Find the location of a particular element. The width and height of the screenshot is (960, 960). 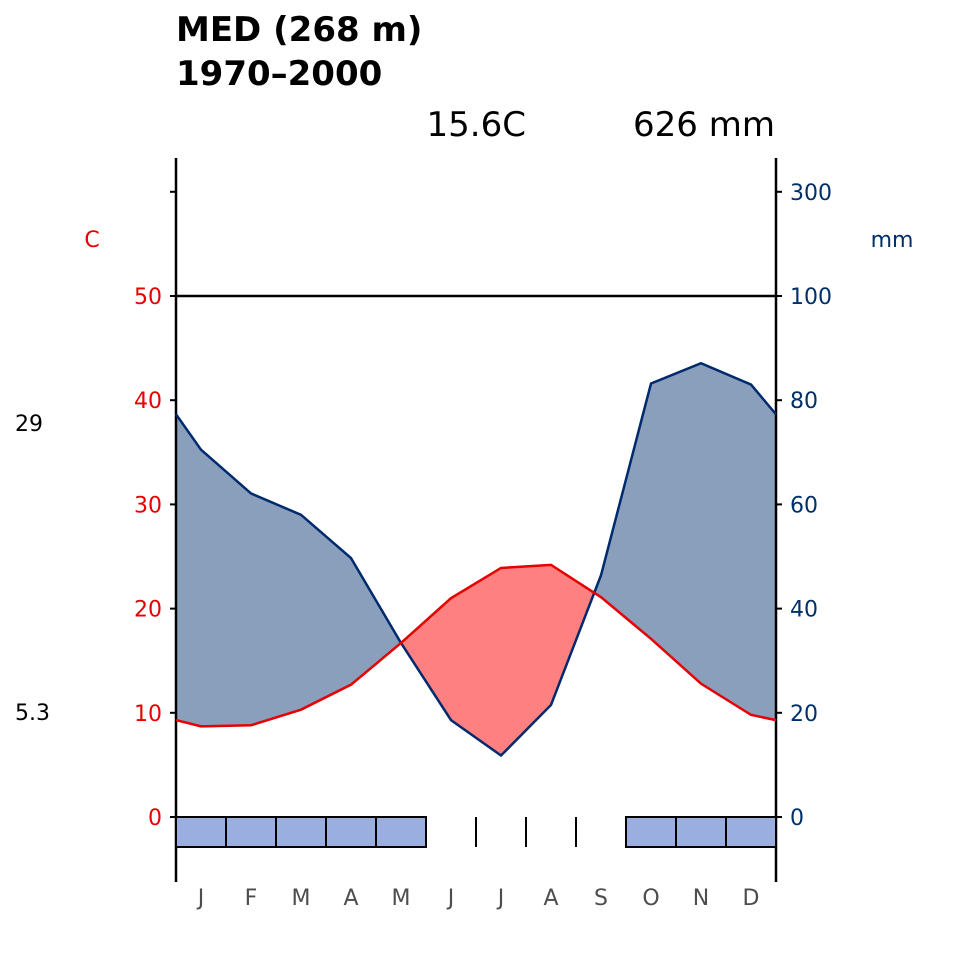

temperature-tick-label: 30 is located at coordinates (148, 505).